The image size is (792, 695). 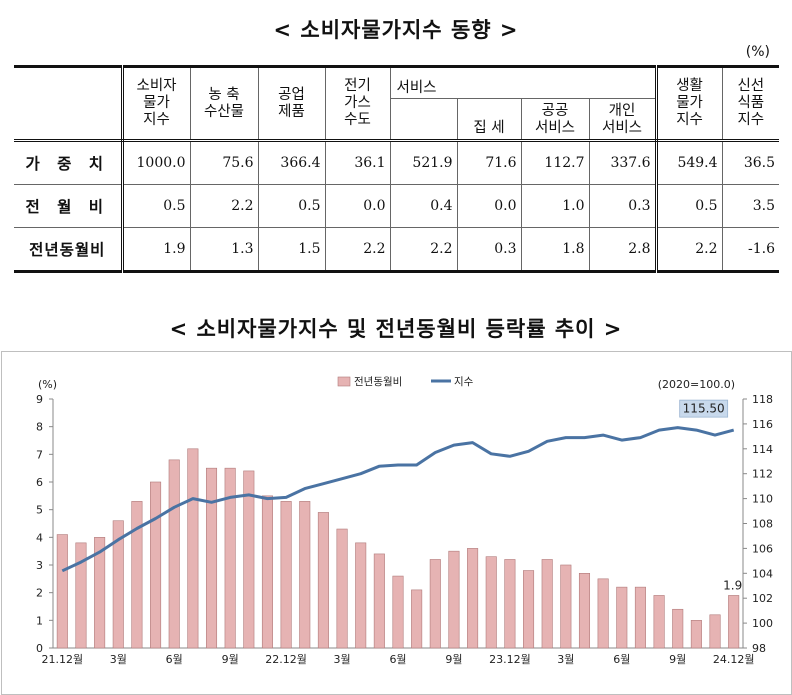 What do you see at coordinates (489, 120) in the screenshot?
I see `header-rent: 집 세` at bounding box center [489, 120].